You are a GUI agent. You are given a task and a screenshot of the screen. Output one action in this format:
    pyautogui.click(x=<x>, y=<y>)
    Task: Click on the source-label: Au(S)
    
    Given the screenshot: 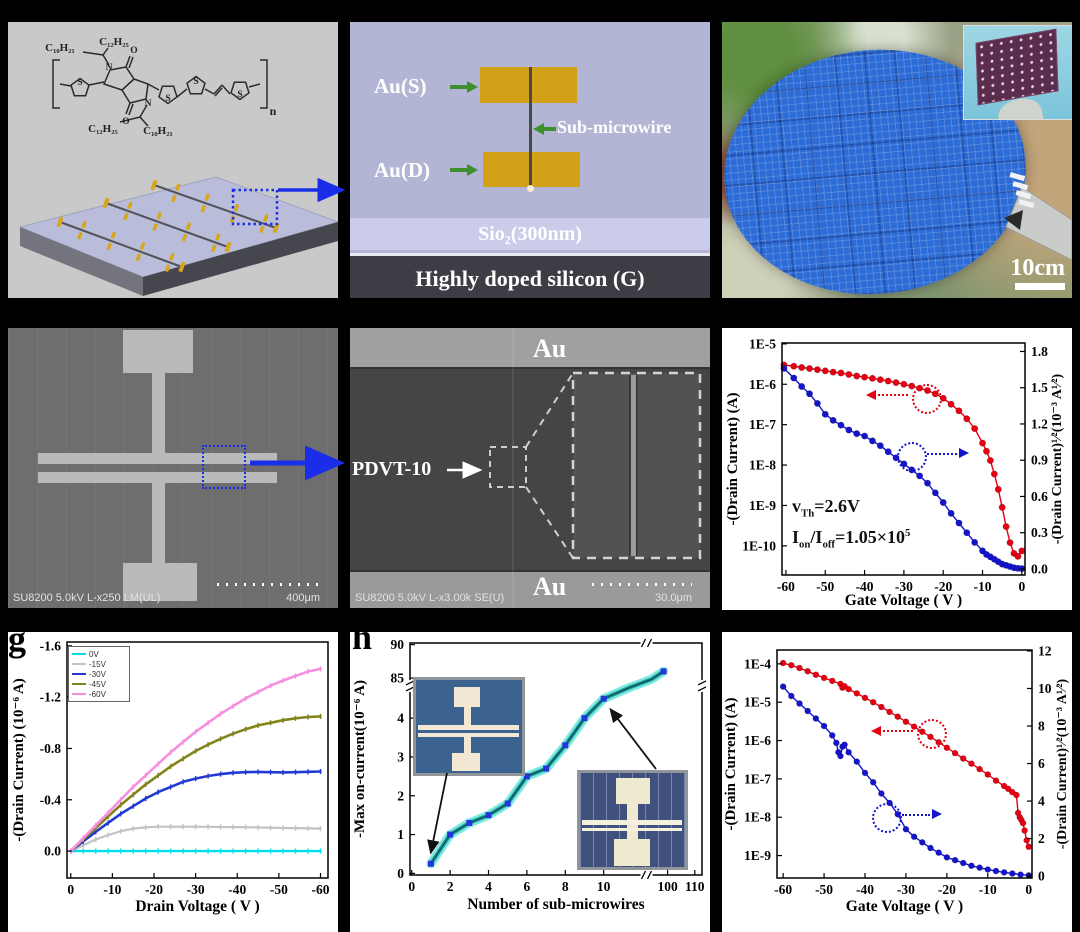 What is the action you would take?
    pyautogui.click(x=400, y=86)
    